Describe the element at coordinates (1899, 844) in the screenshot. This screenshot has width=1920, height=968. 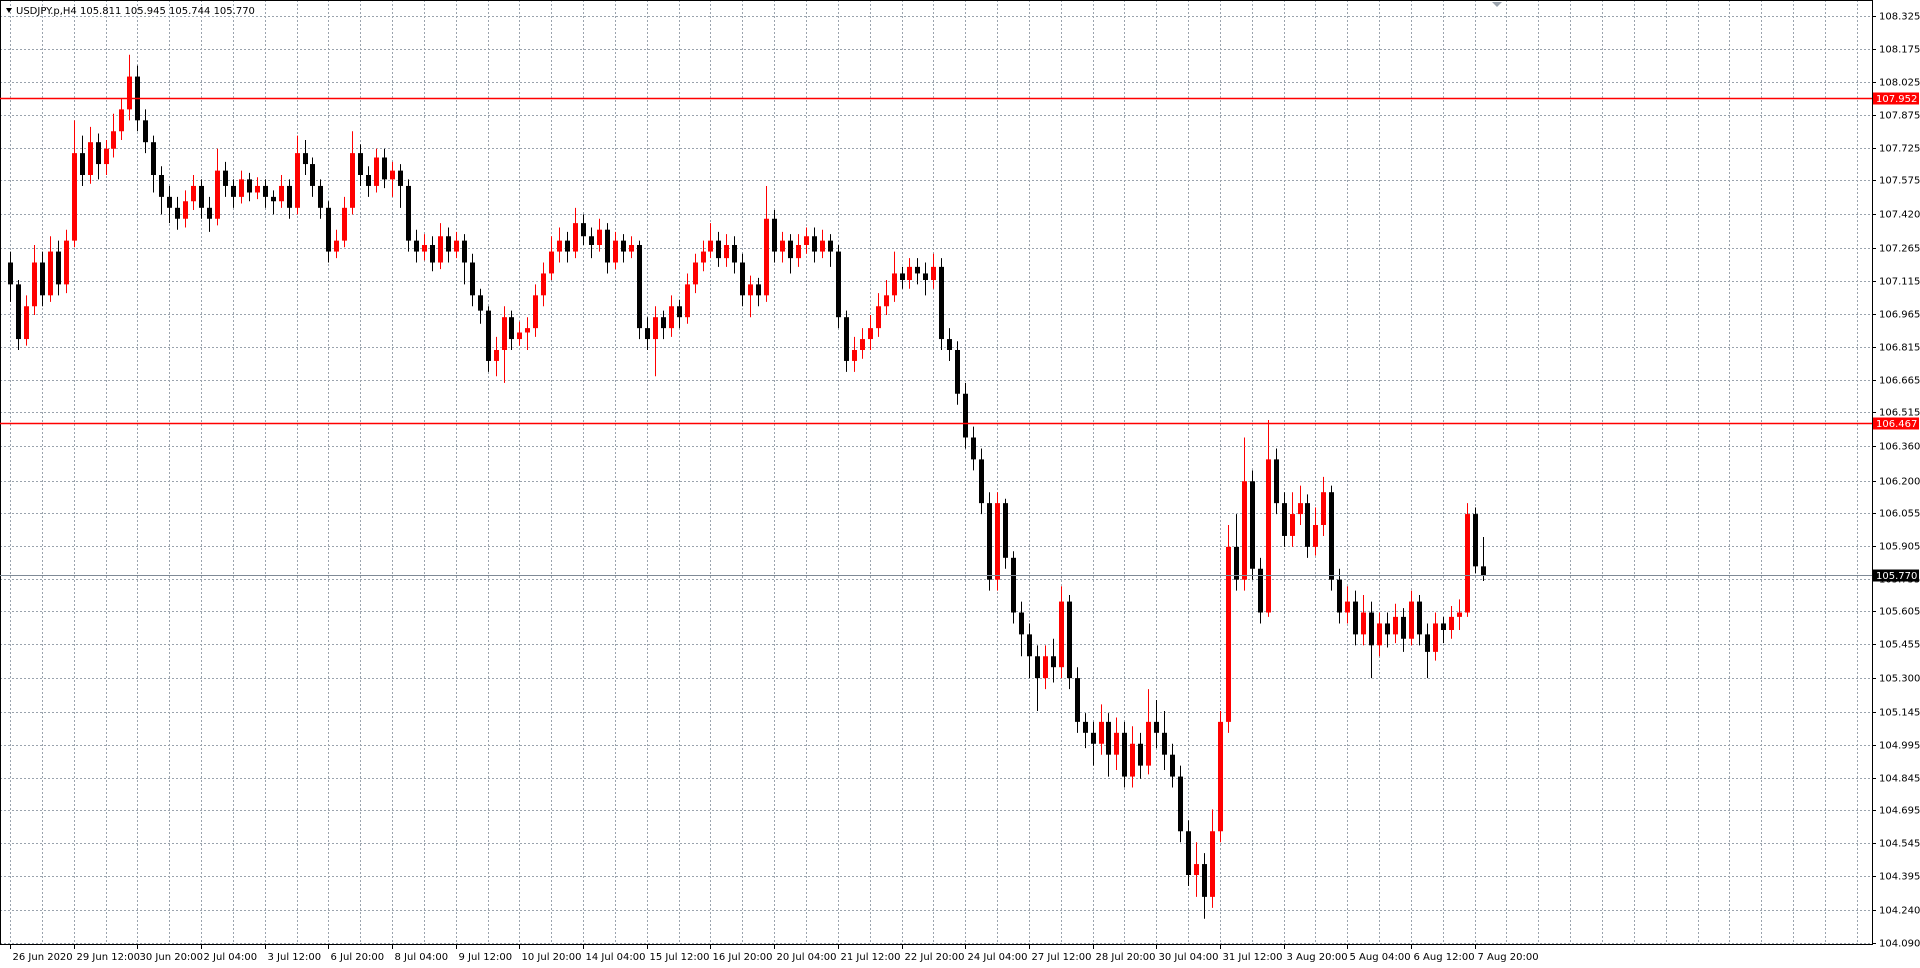
I see `y-tick-label: 104.545` at that location.